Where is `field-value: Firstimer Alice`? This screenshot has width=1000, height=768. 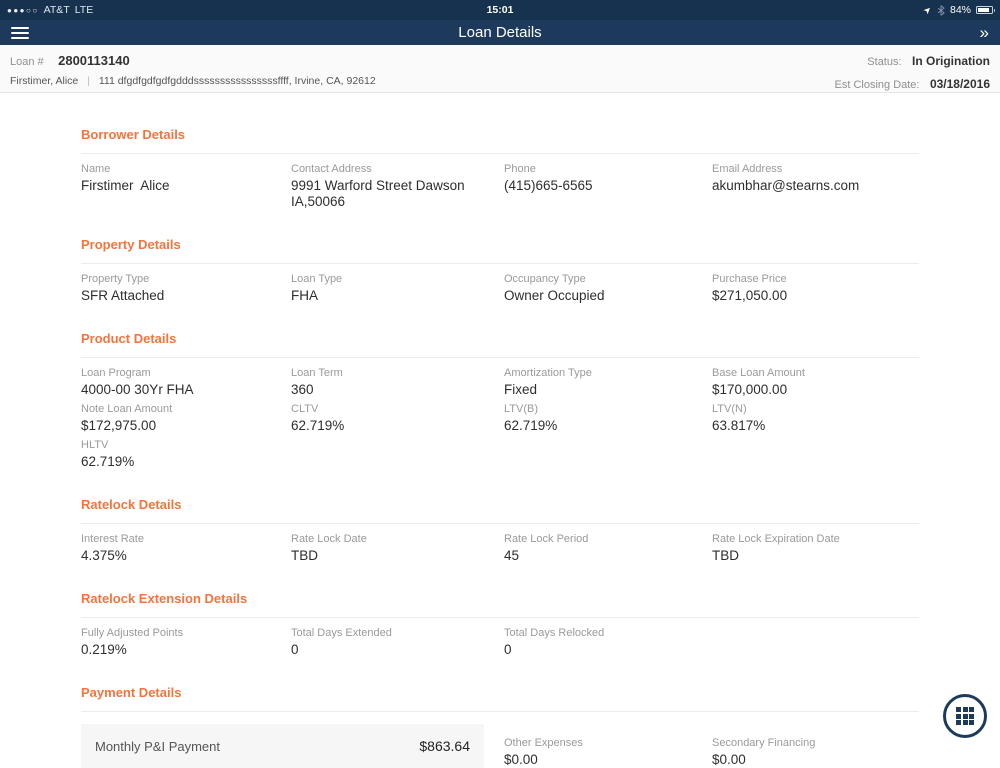 field-value: Firstimer Alice is located at coordinates (125, 185).